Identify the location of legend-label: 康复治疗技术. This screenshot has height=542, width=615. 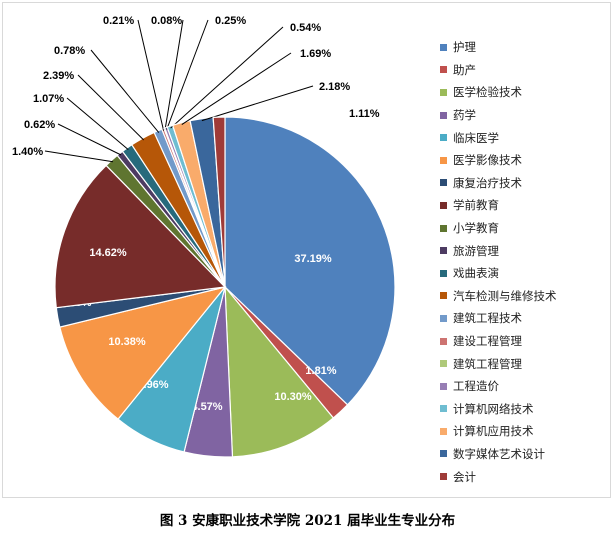
(487, 182).